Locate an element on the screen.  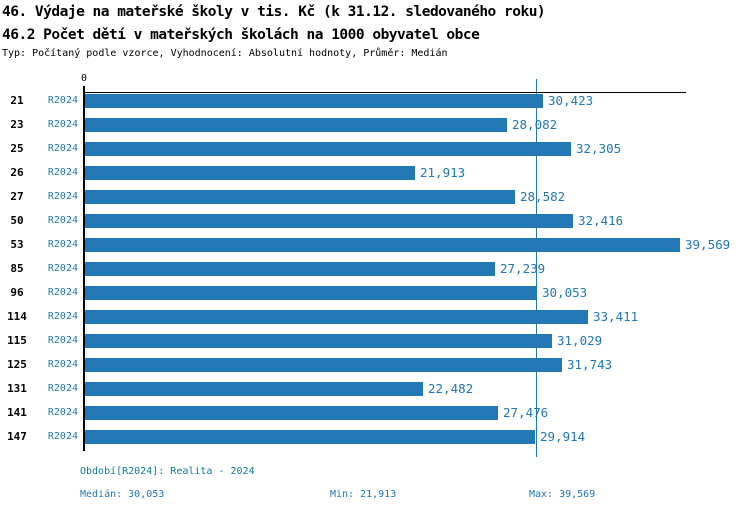
footer-median-label: Medián: 30,053 is located at coordinates (122, 494).